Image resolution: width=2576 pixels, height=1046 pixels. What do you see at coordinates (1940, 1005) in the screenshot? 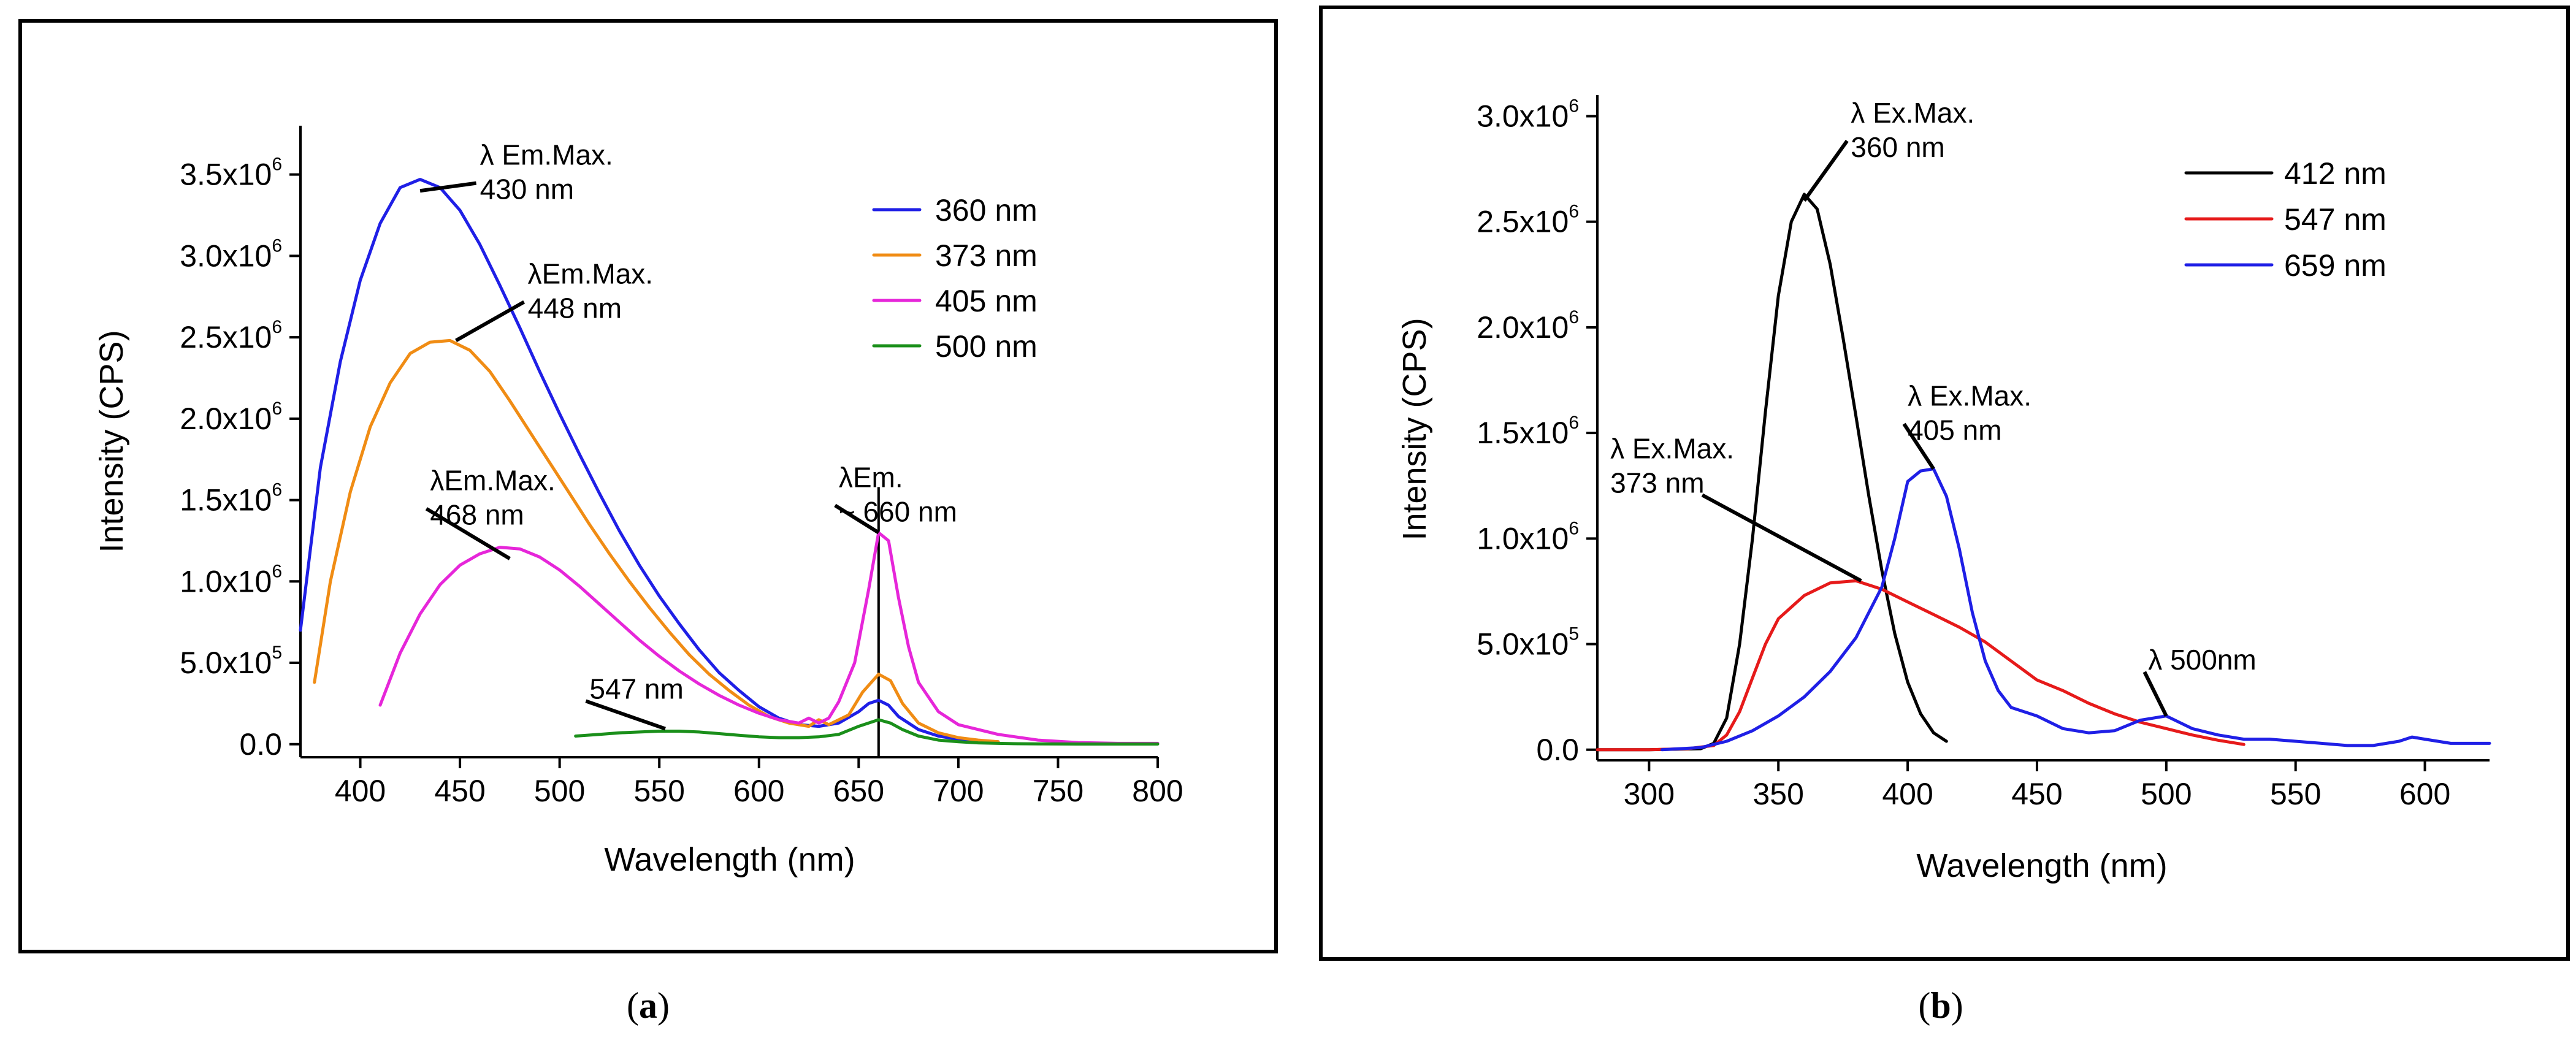
I see `panel-b-caption: (b)` at bounding box center [1940, 1005].